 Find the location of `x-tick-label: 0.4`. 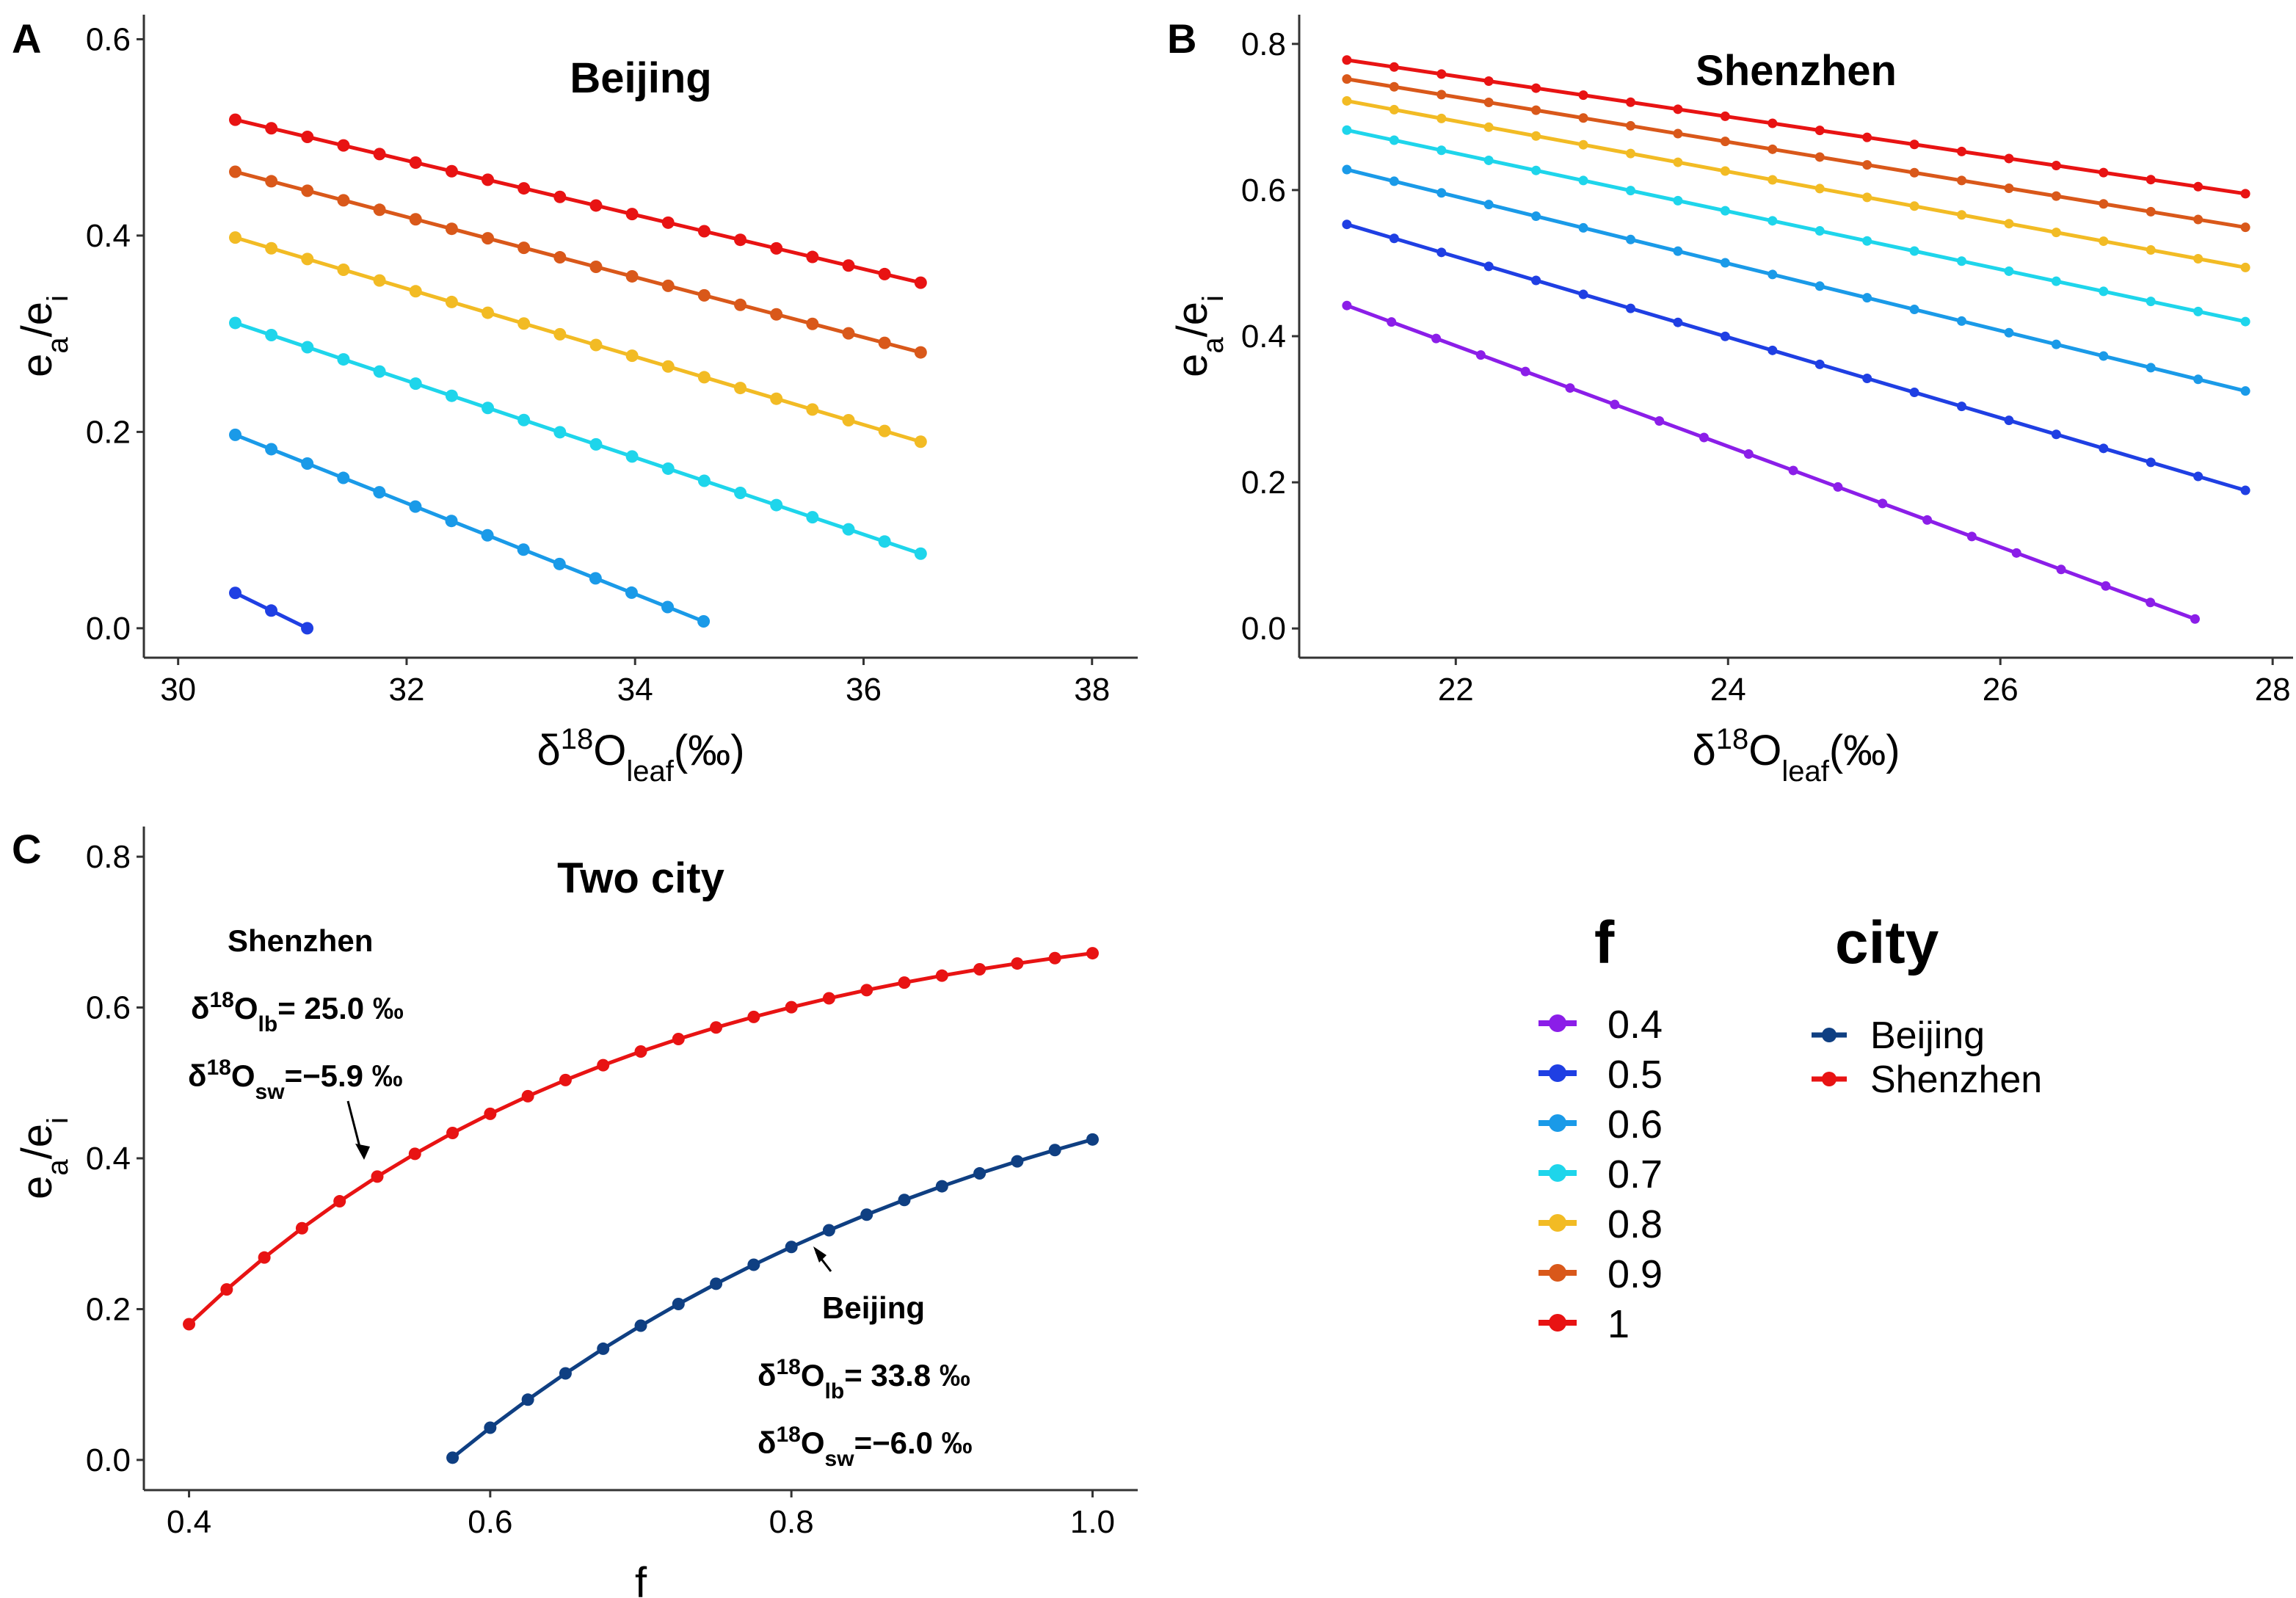

x-tick-label: 0.4 is located at coordinates (189, 1522).